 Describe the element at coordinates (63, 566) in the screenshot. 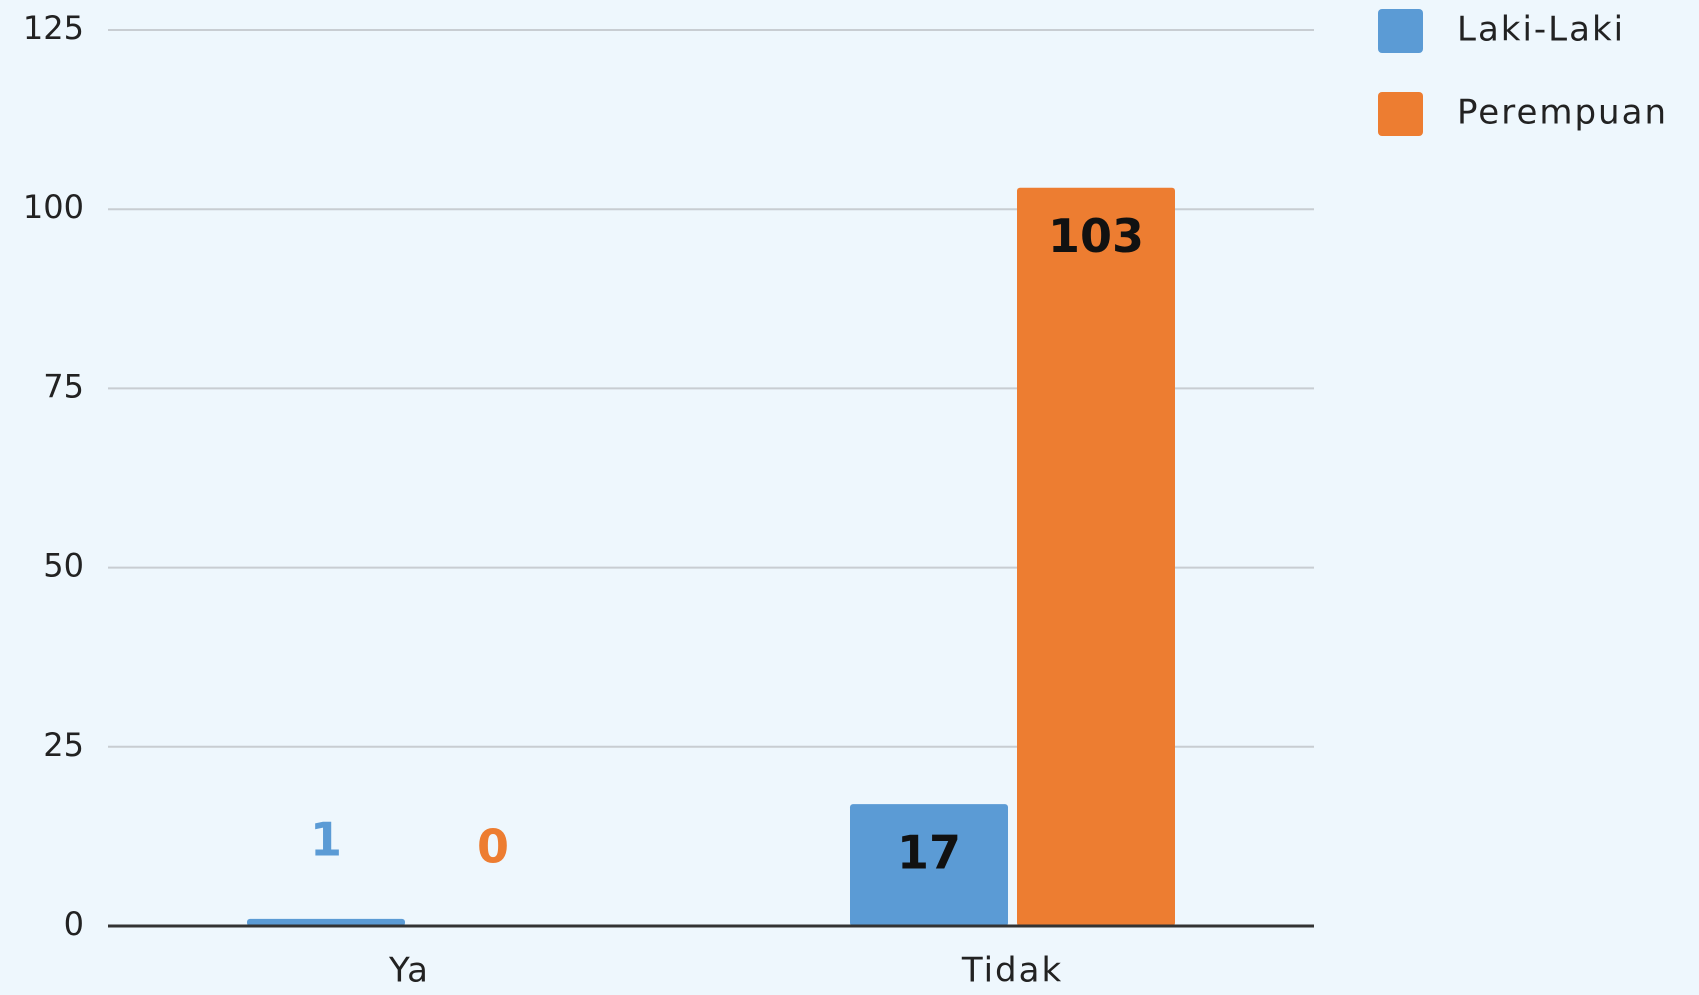

I see `y-tick-label: 50` at that location.